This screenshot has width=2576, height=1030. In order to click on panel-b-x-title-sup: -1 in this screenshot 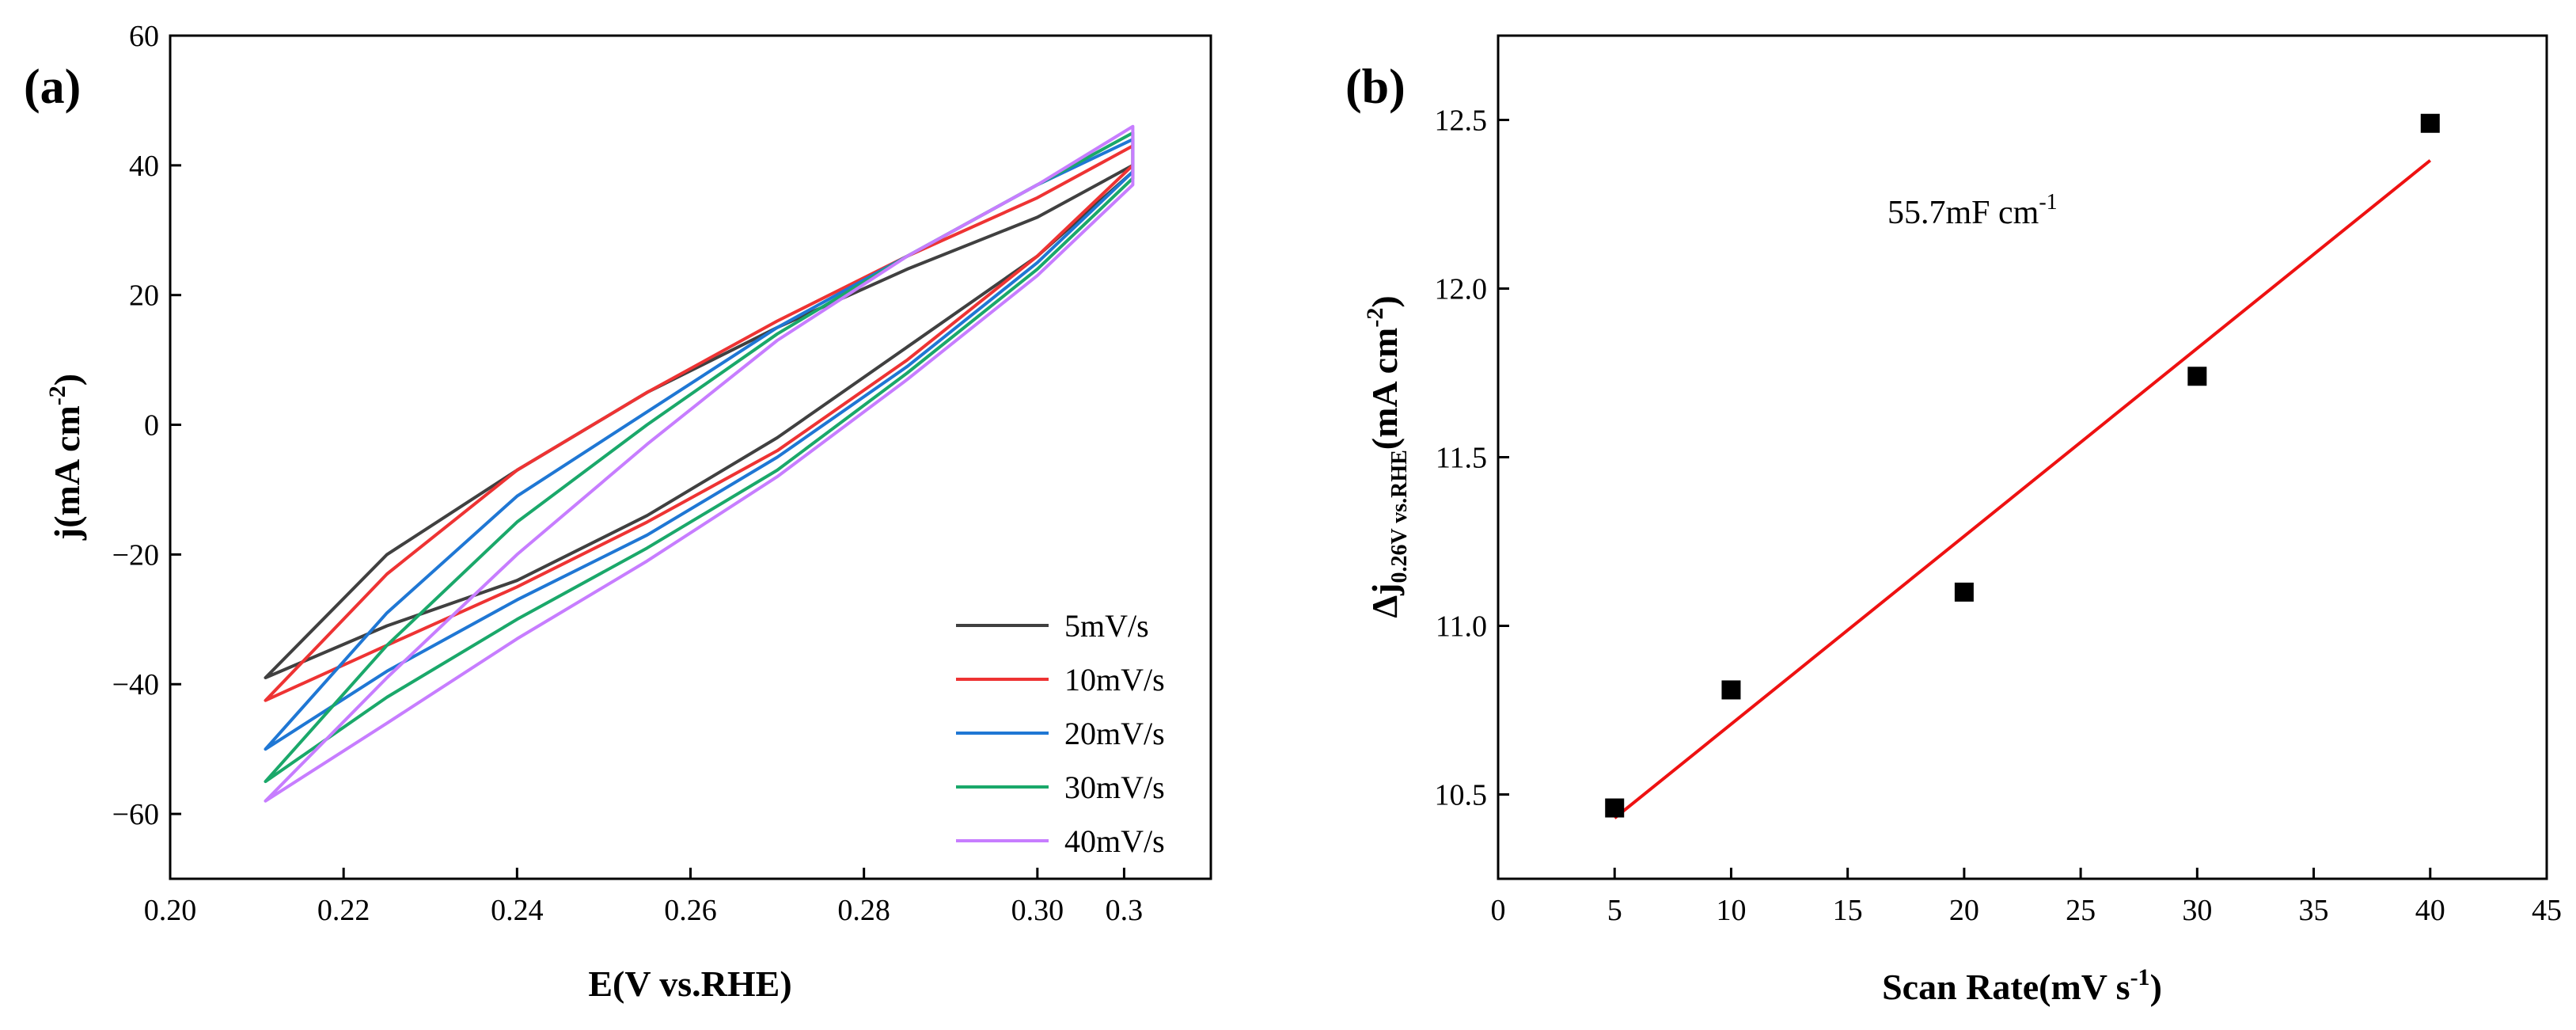, I will do `click(2140, 977)`.